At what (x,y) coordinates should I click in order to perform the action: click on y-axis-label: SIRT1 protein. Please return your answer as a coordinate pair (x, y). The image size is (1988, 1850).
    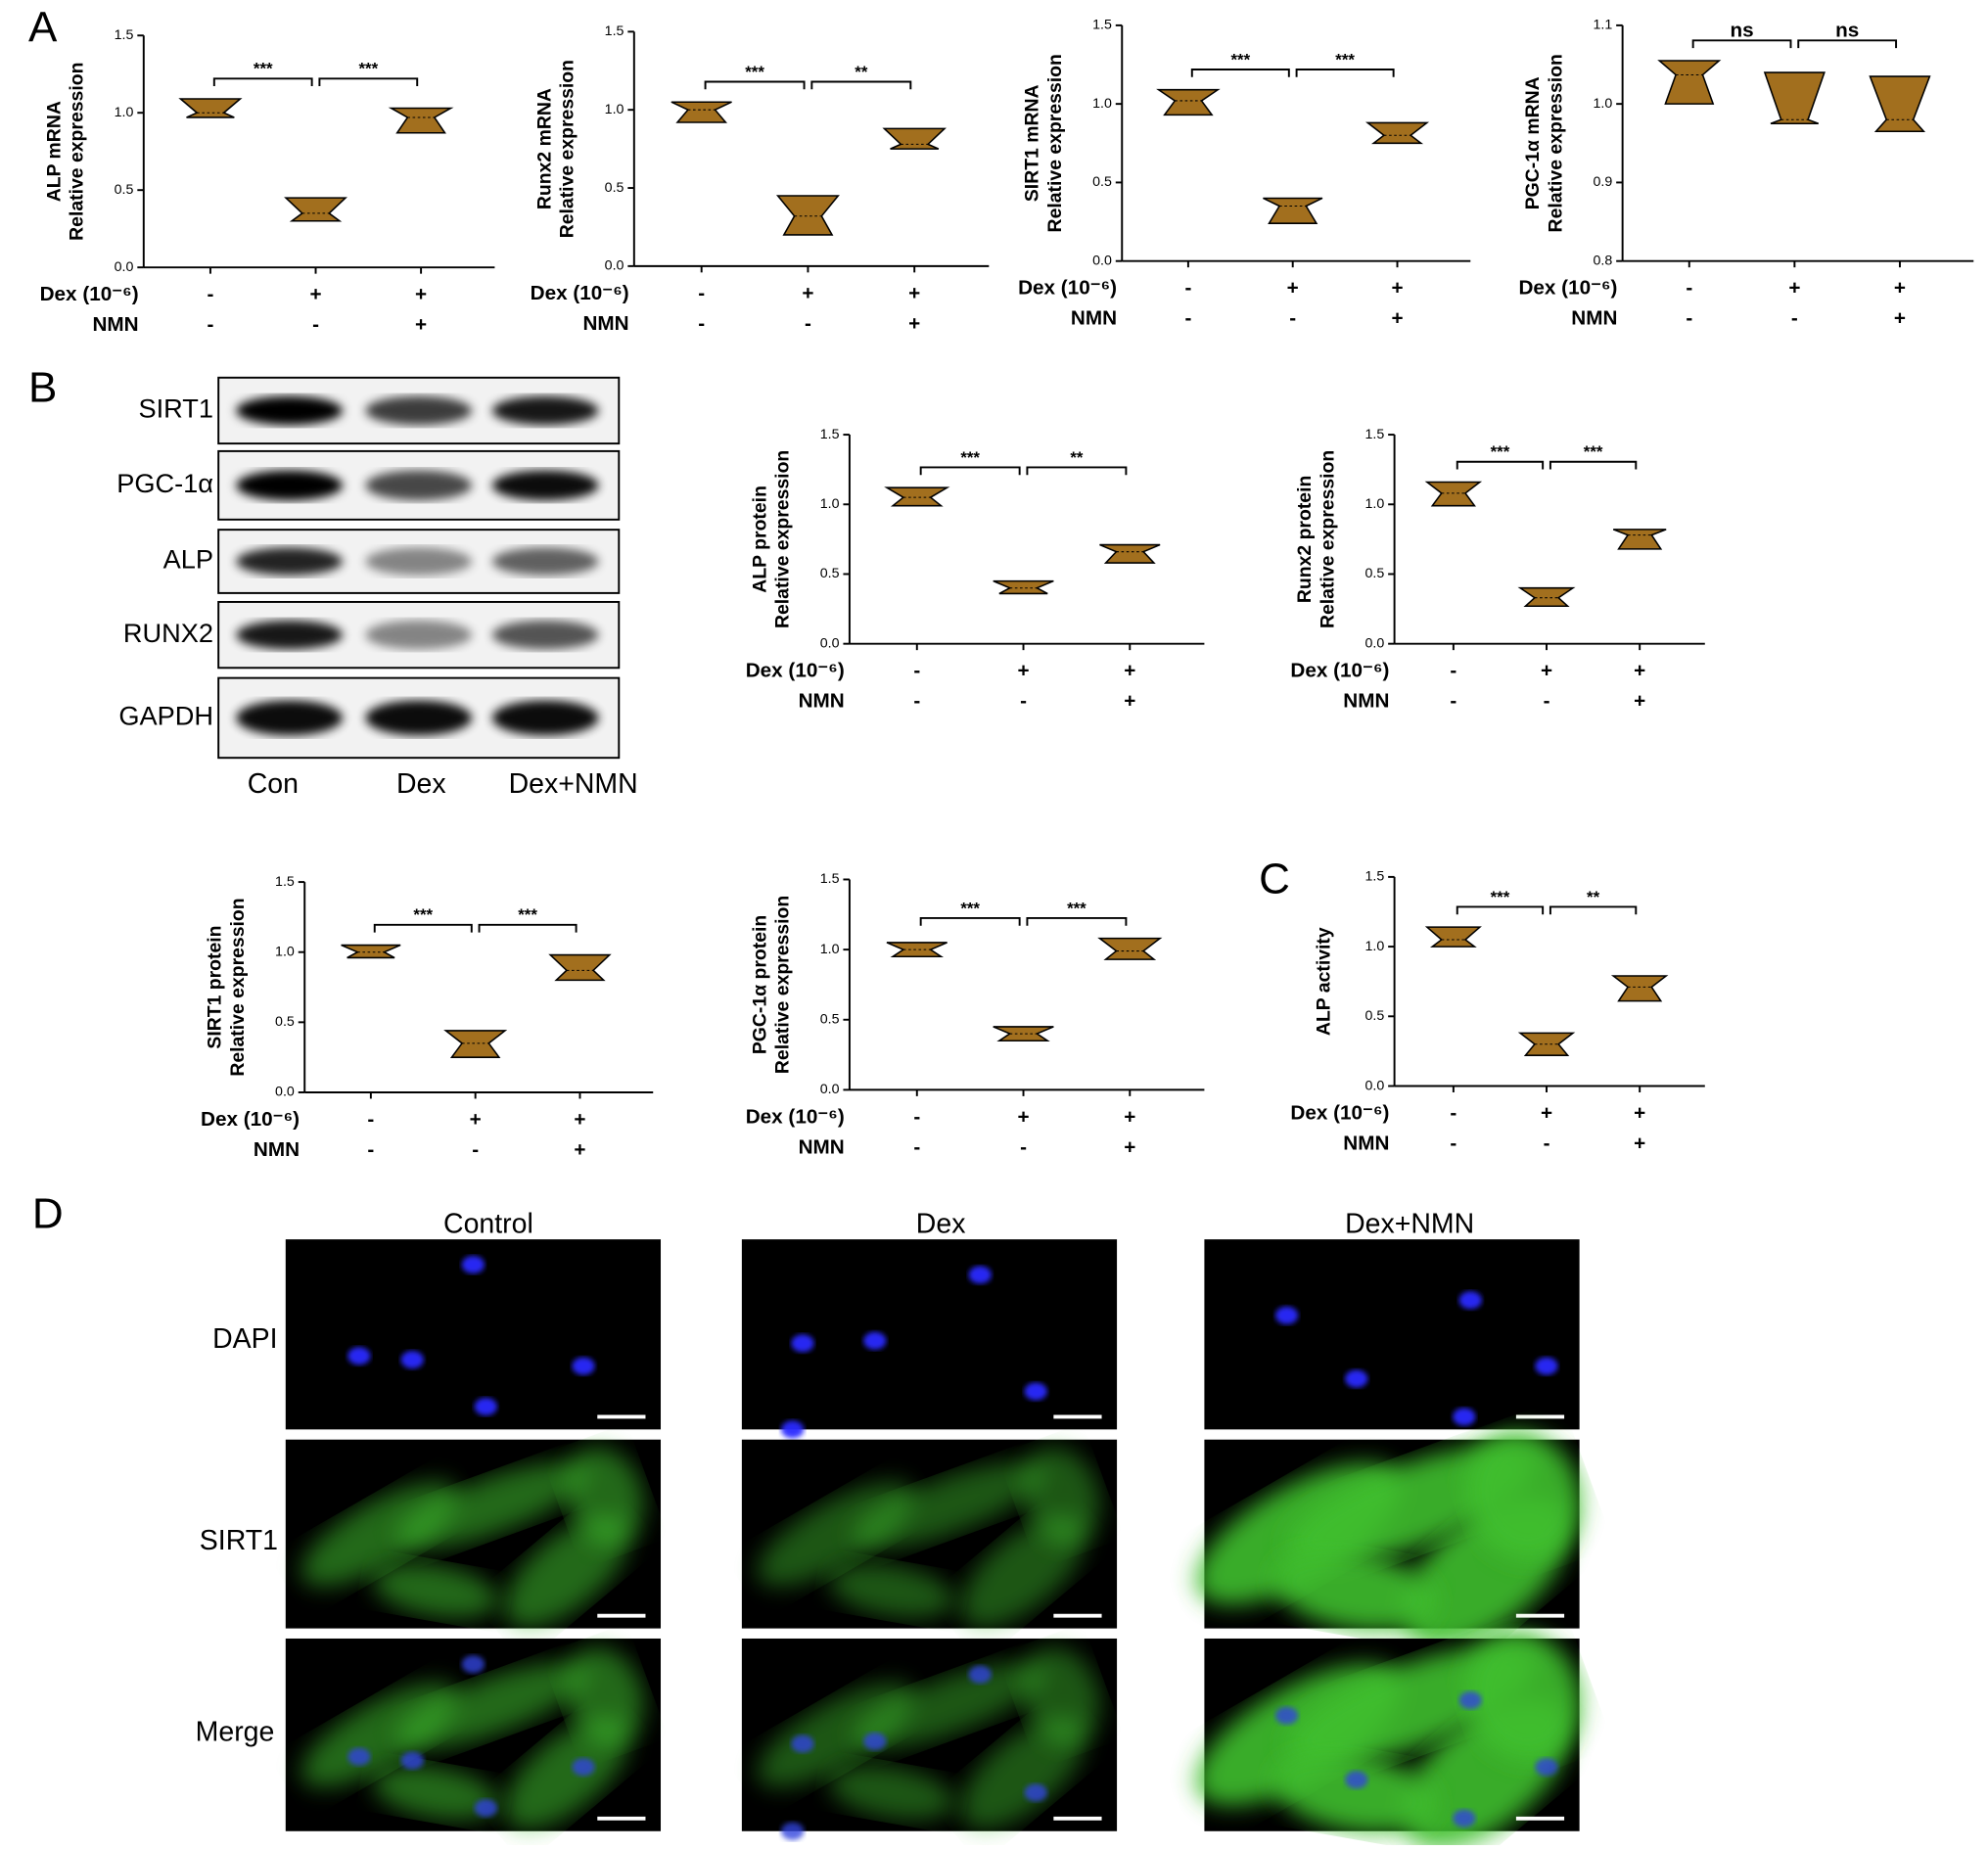
    Looking at the image, I should click on (215, 986).